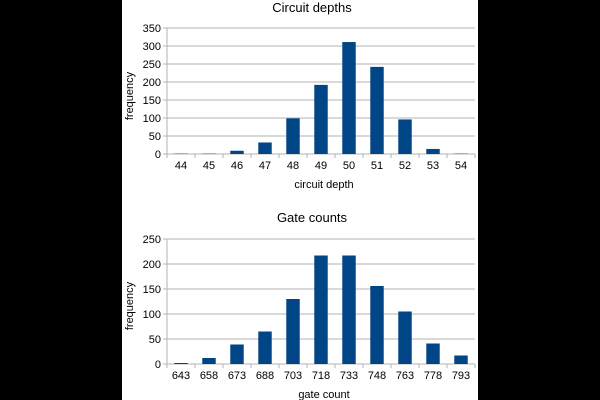  I want to click on x-tick-label: 703, so click(293, 376).